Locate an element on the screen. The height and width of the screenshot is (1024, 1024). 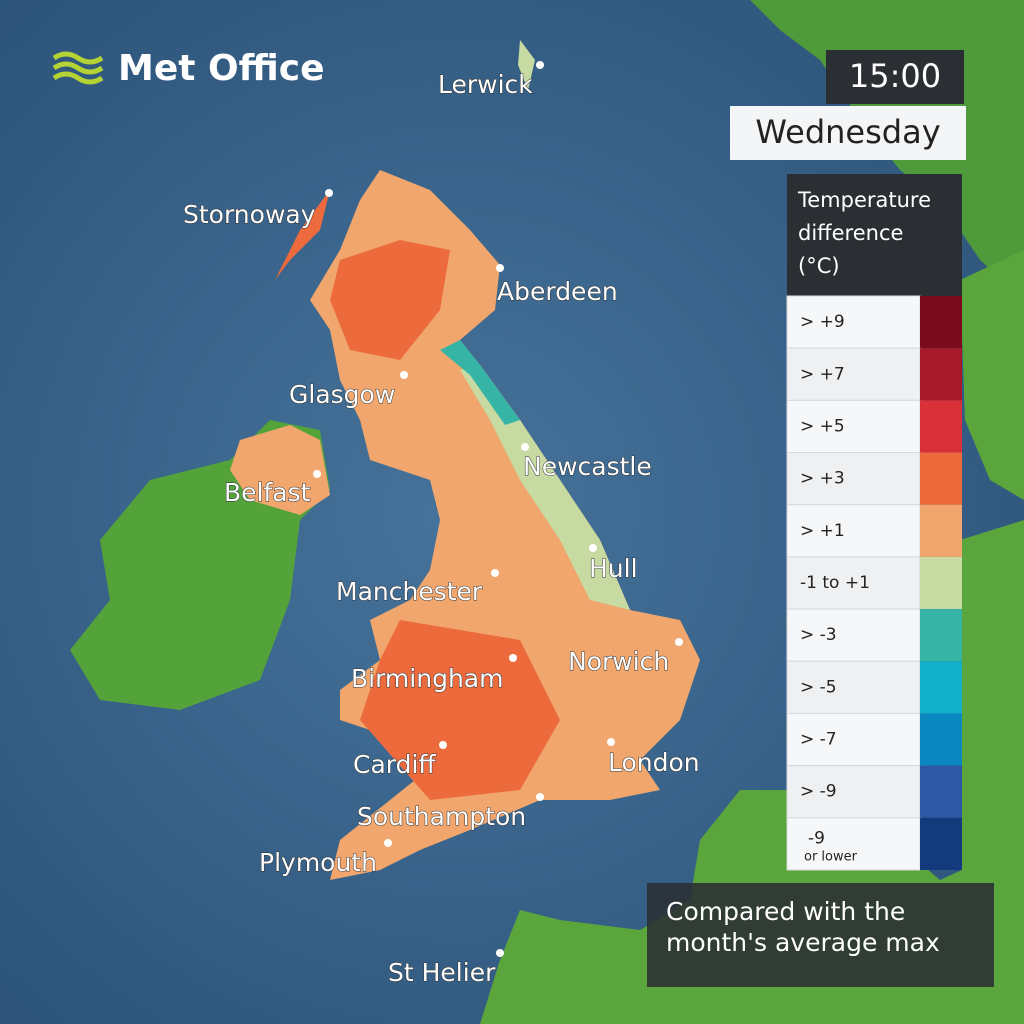
legend-label: -1 to +1 is located at coordinates (835, 583).